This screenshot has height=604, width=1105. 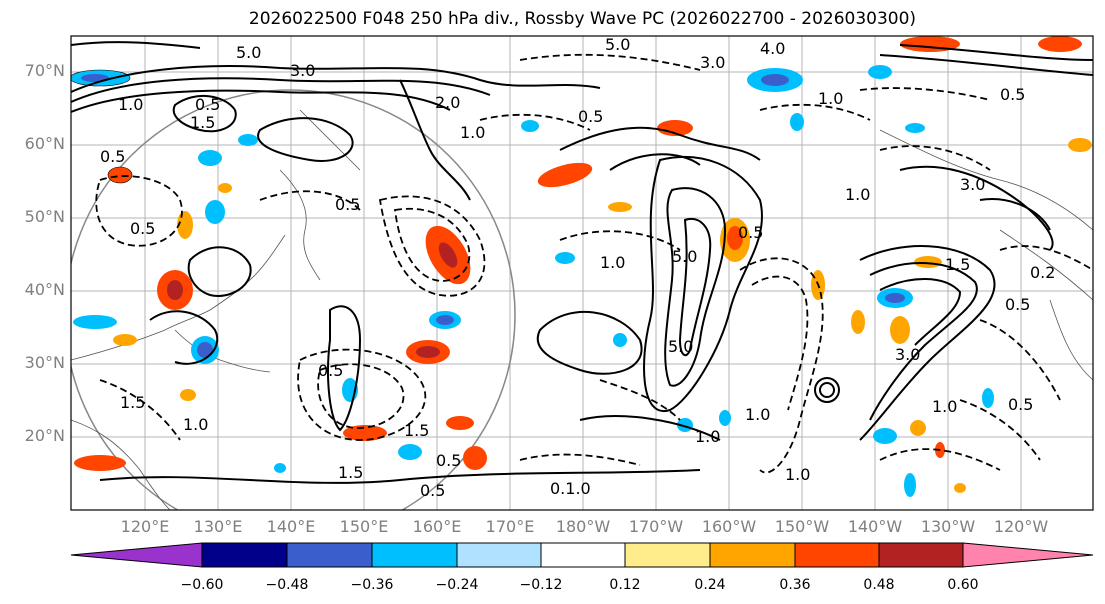 What do you see at coordinates (570, 488) in the screenshot?
I see `contour-label: 0.1.0` at bounding box center [570, 488].